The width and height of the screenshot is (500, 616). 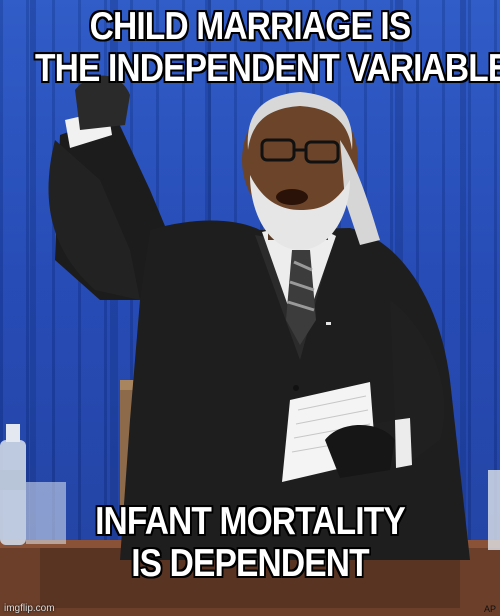 What do you see at coordinates (46, 513) in the screenshot?
I see `glass` at bounding box center [46, 513].